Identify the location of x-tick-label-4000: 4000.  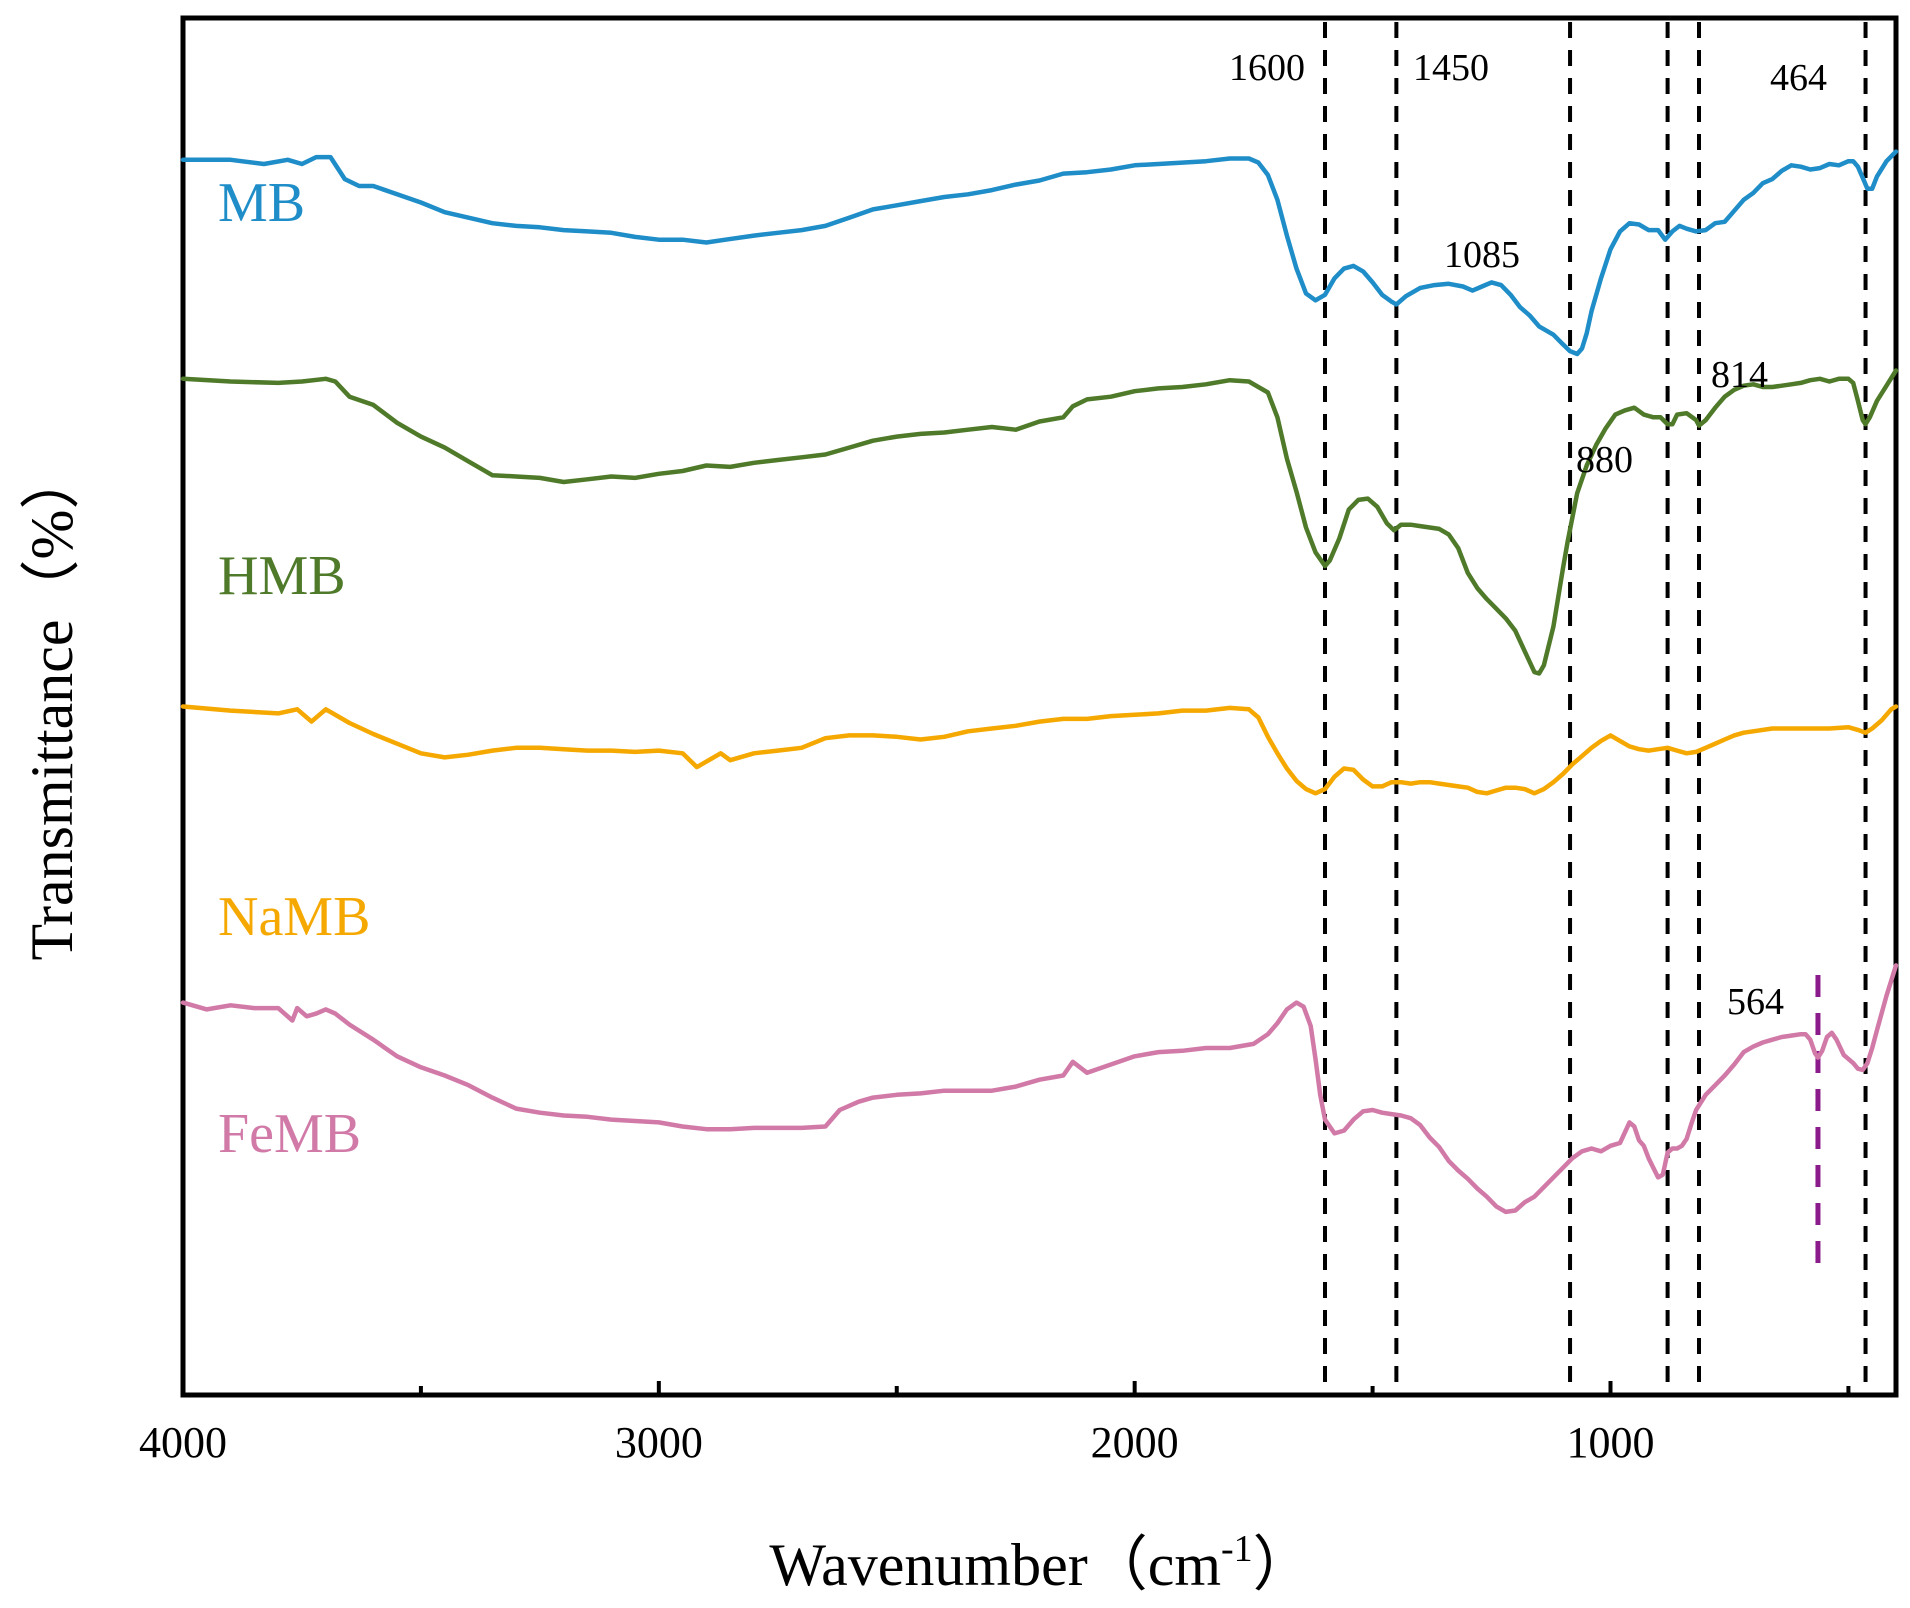
(183, 1442).